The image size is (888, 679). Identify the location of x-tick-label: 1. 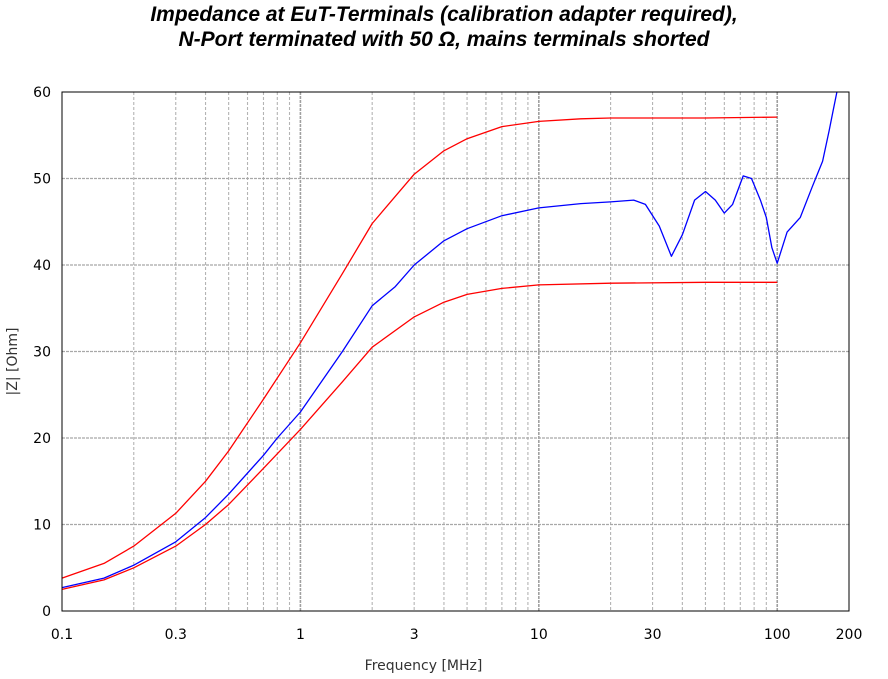
(300, 635).